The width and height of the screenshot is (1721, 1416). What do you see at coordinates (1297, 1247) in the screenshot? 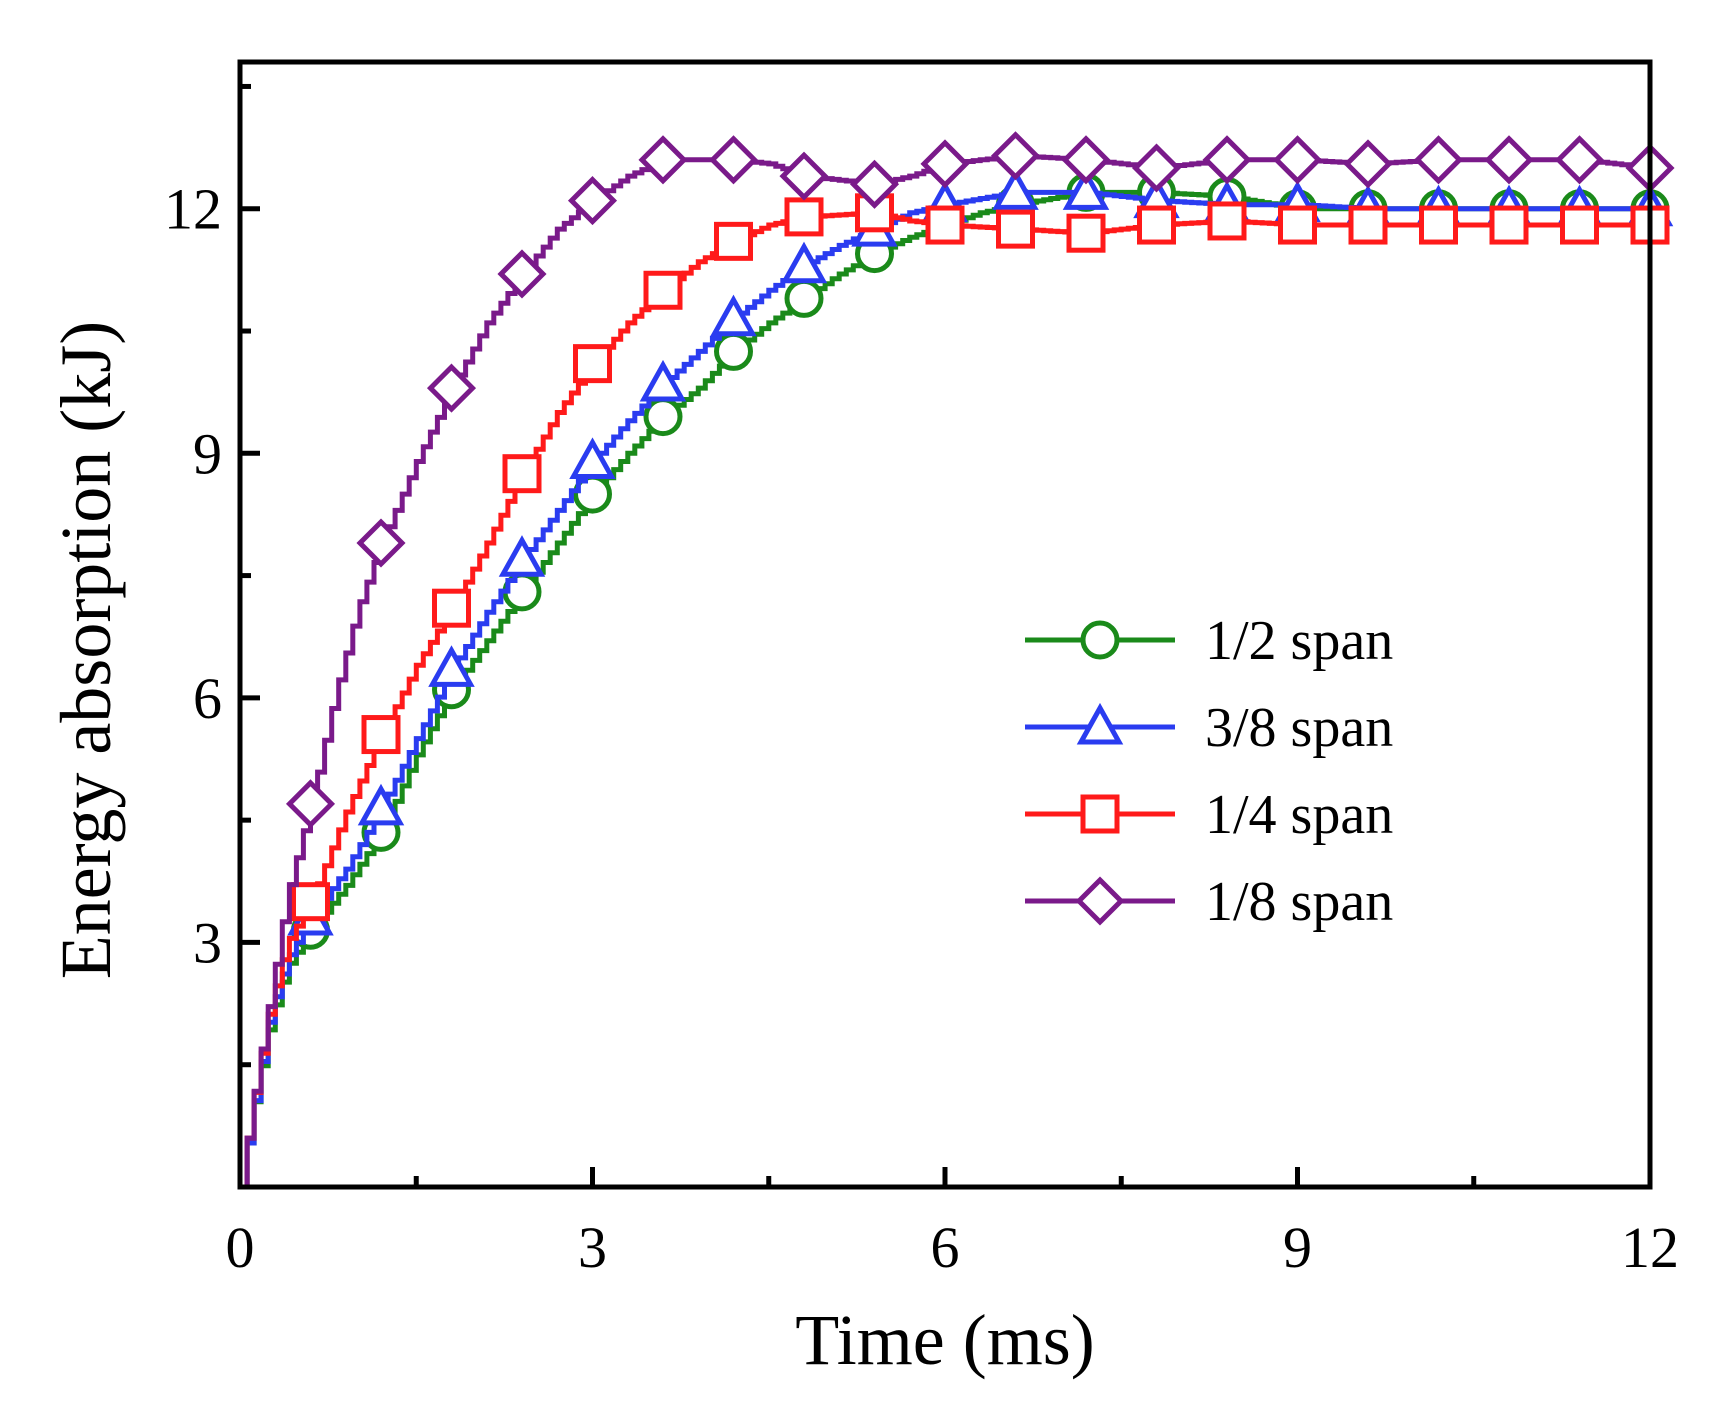
I see `x-tick-label: 9` at bounding box center [1297, 1247].